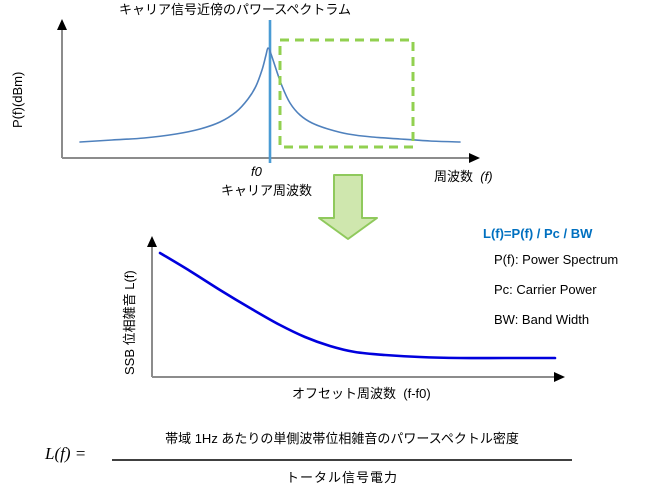 This screenshot has width=648, height=490. I want to click on bottom-chart-y-arrowhead, so click(152, 241).